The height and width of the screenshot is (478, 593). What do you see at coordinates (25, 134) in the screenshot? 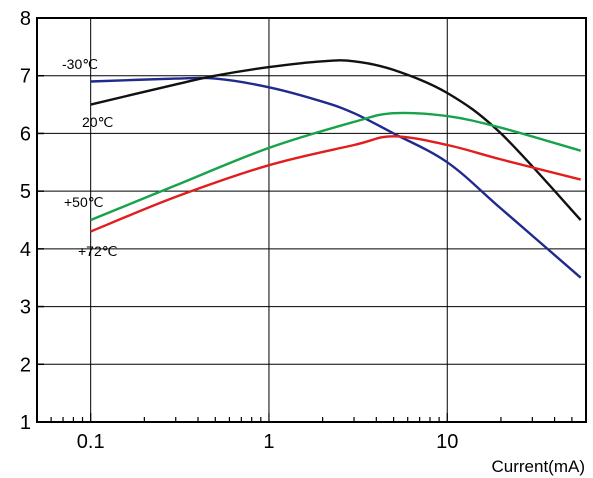
I see `y-tick-label: 6` at bounding box center [25, 134].